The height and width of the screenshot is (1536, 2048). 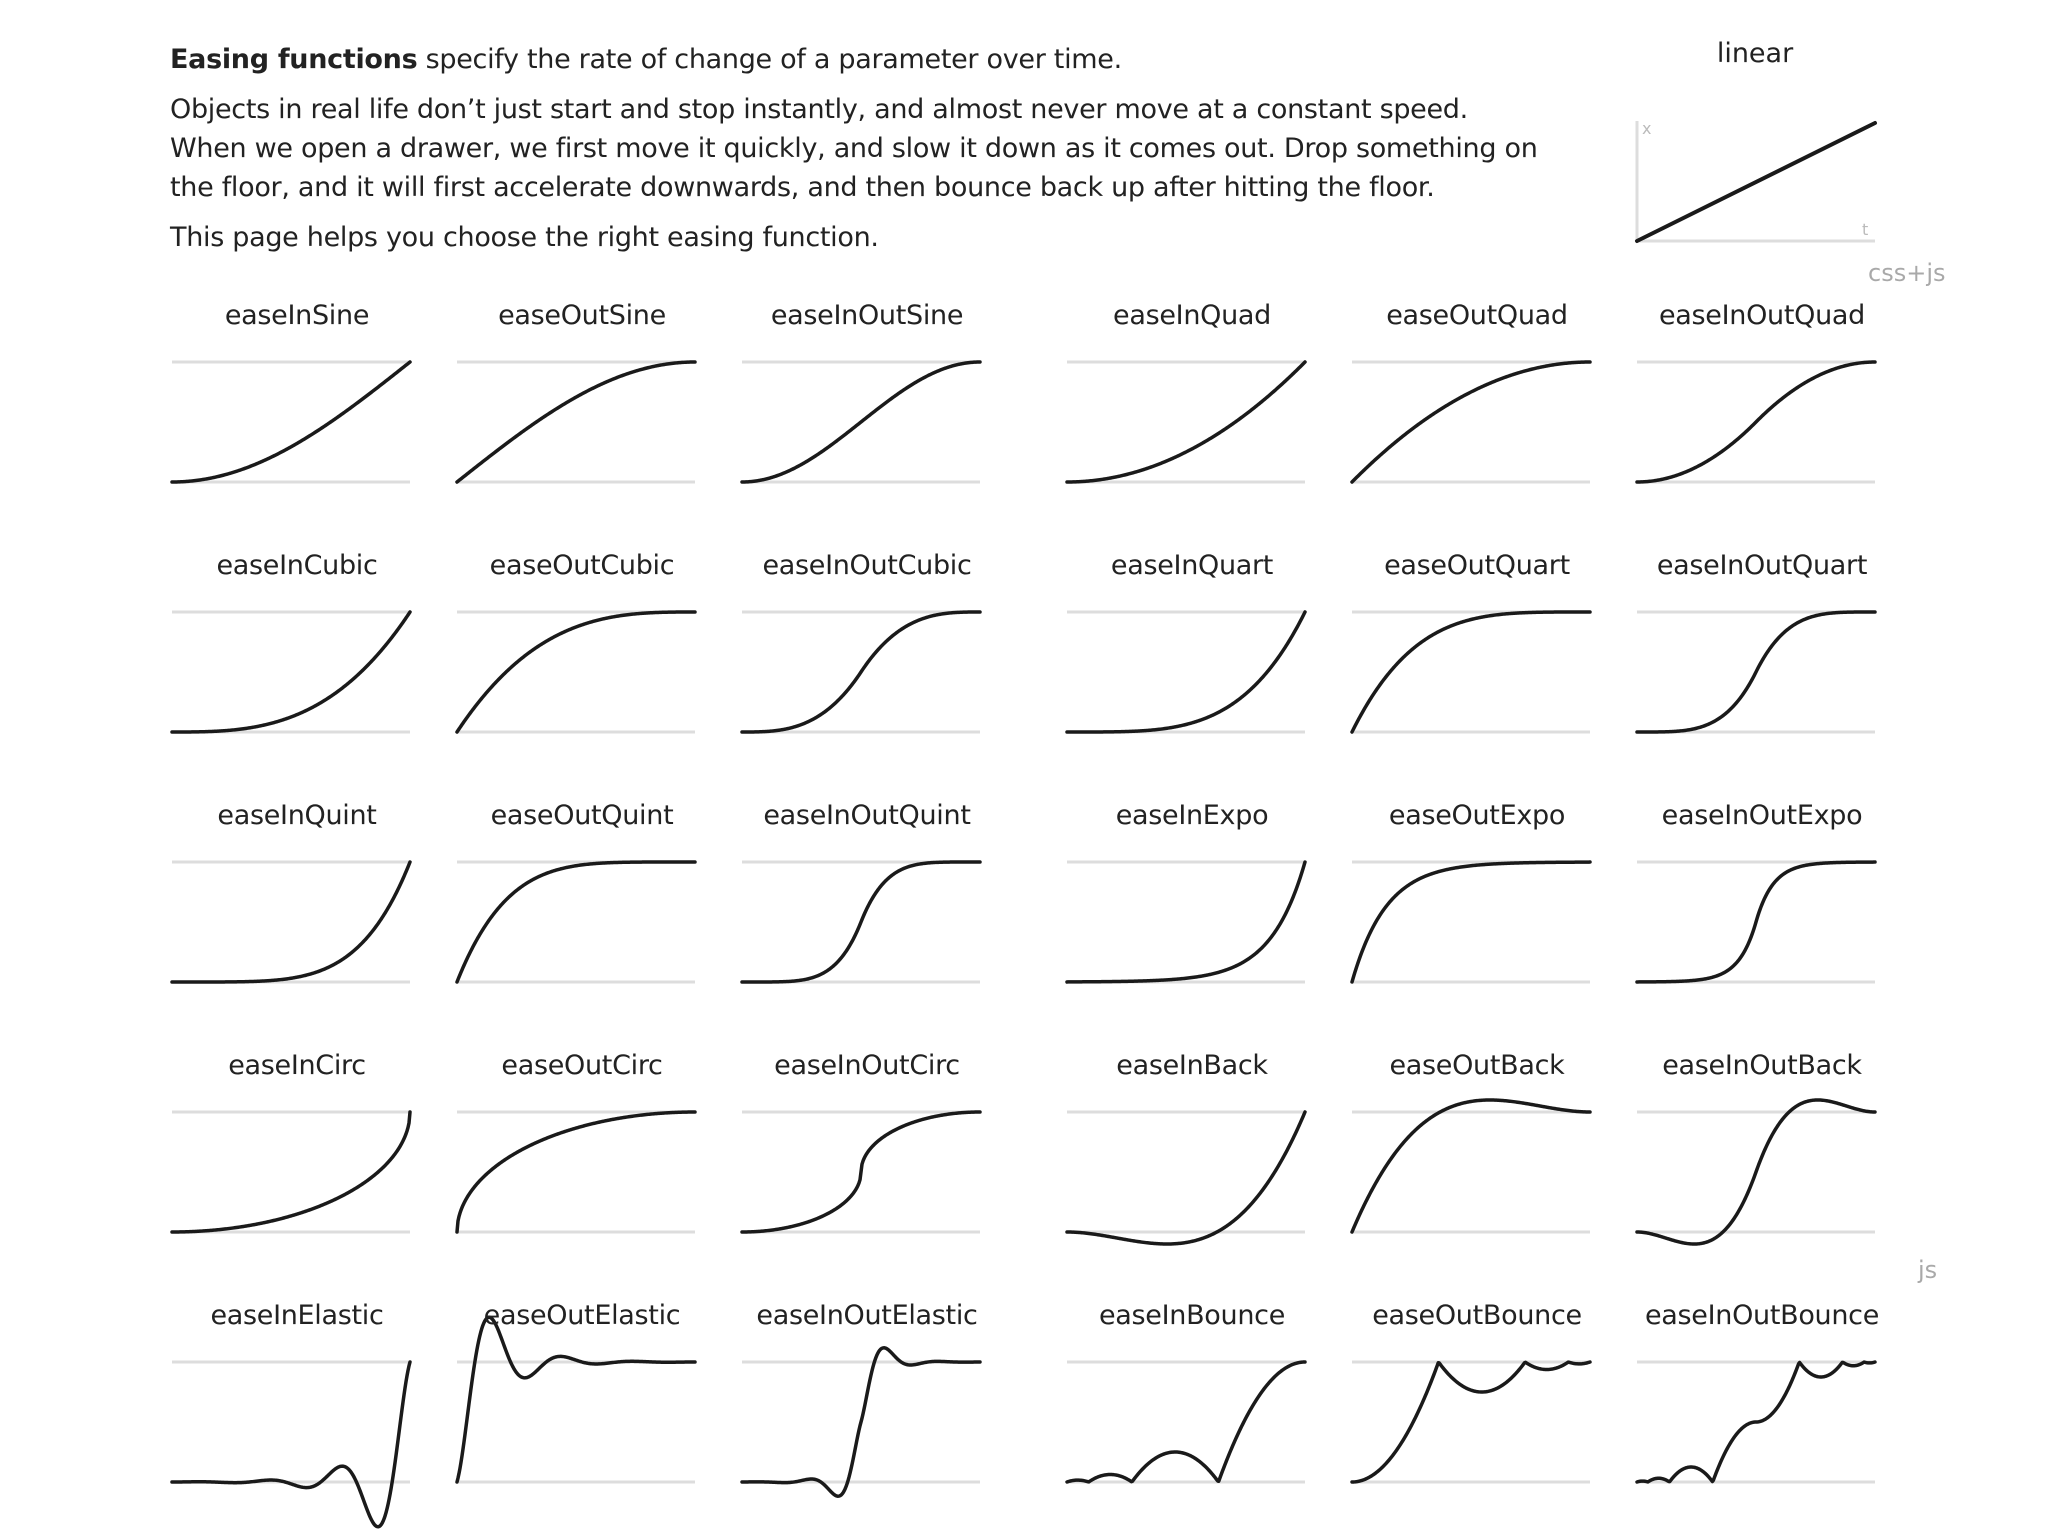 What do you see at coordinates (294, 59) in the screenshot?
I see `intro-lead-bold: Easing functions` at bounding box center [294, 59].